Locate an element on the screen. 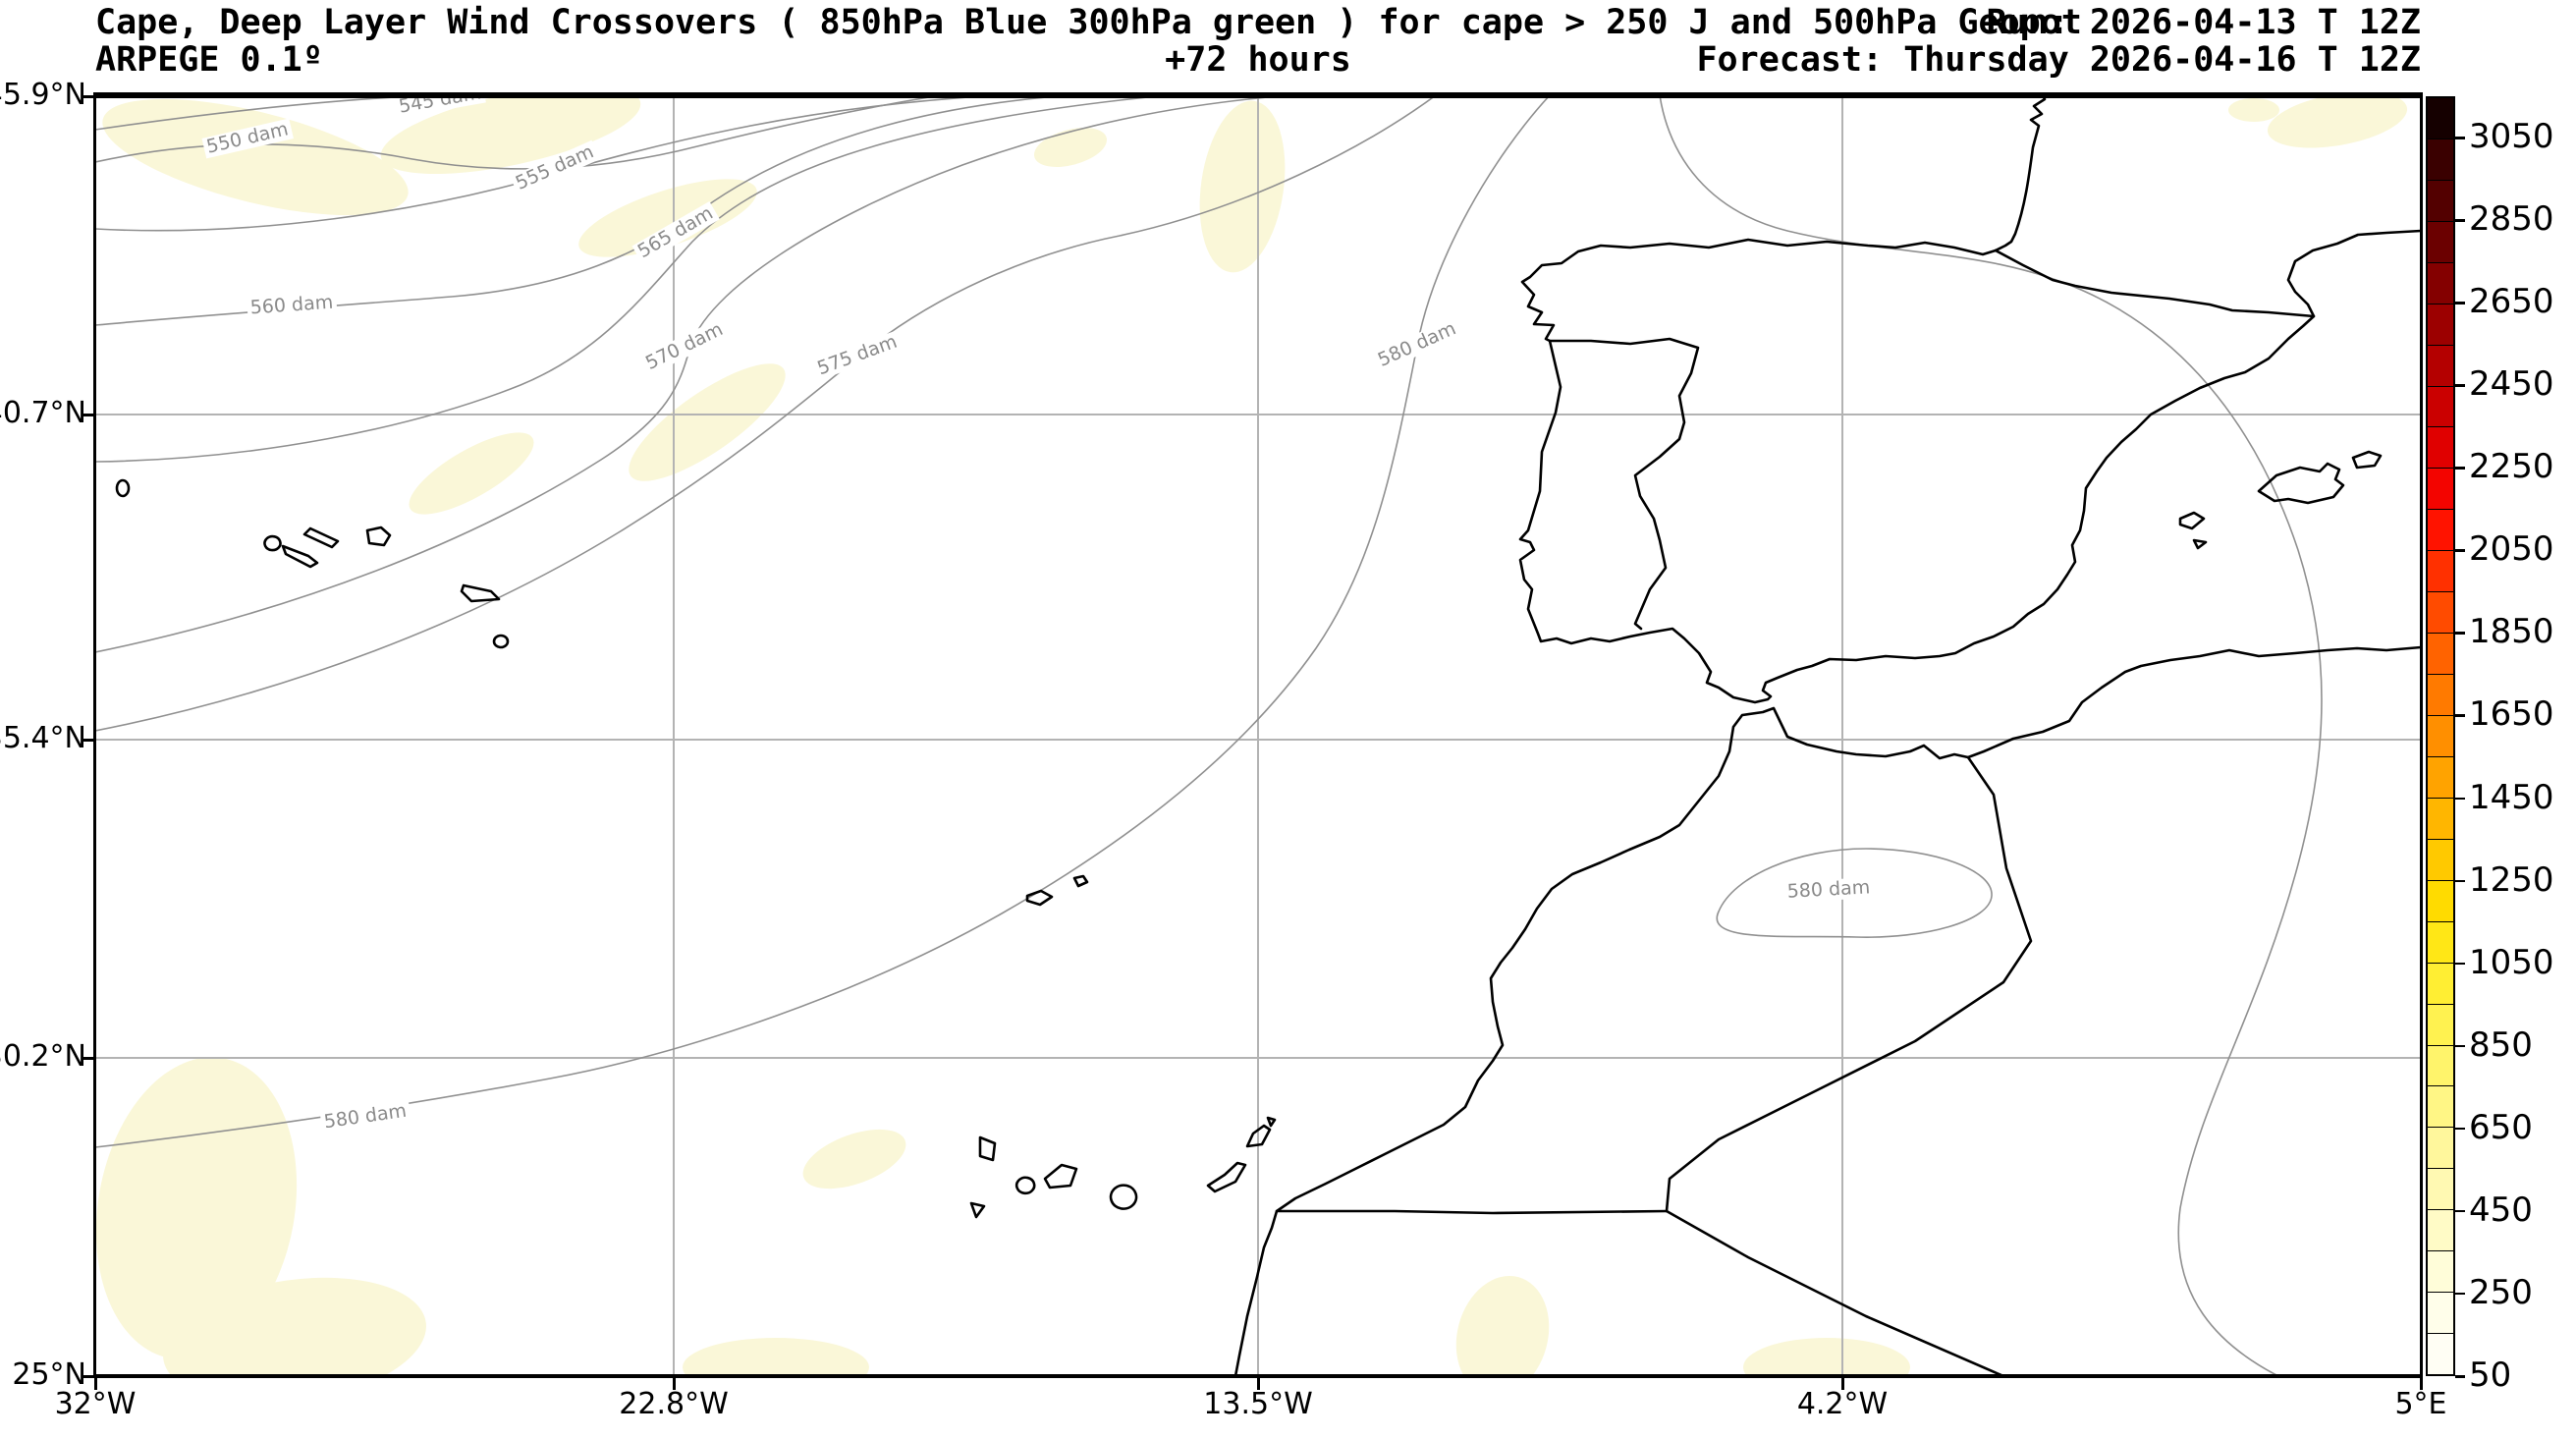  colorbar-tick-label: 1850 is located at coordinates (2511, 632).